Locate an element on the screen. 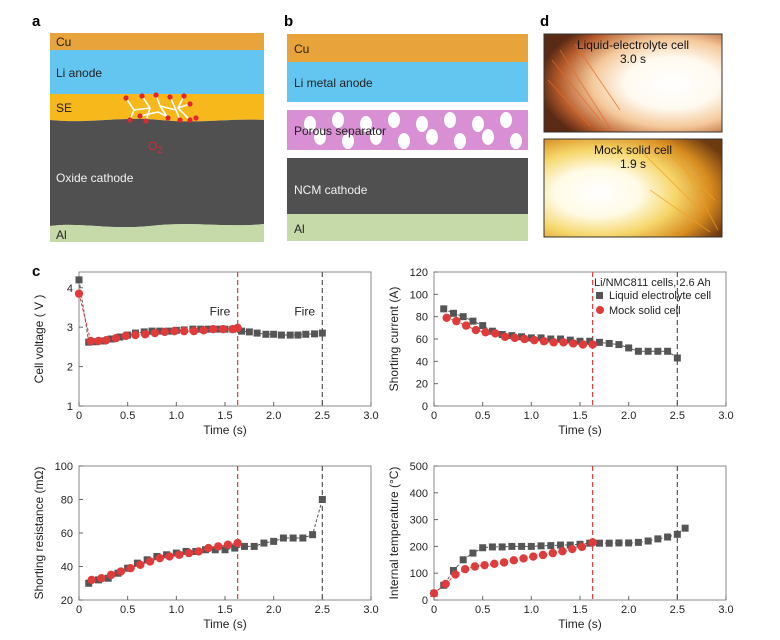 Image resolution: width=780 pixels, height=640 pixels. x-tick-label: 2.5 is located at coordinates (677, 416).